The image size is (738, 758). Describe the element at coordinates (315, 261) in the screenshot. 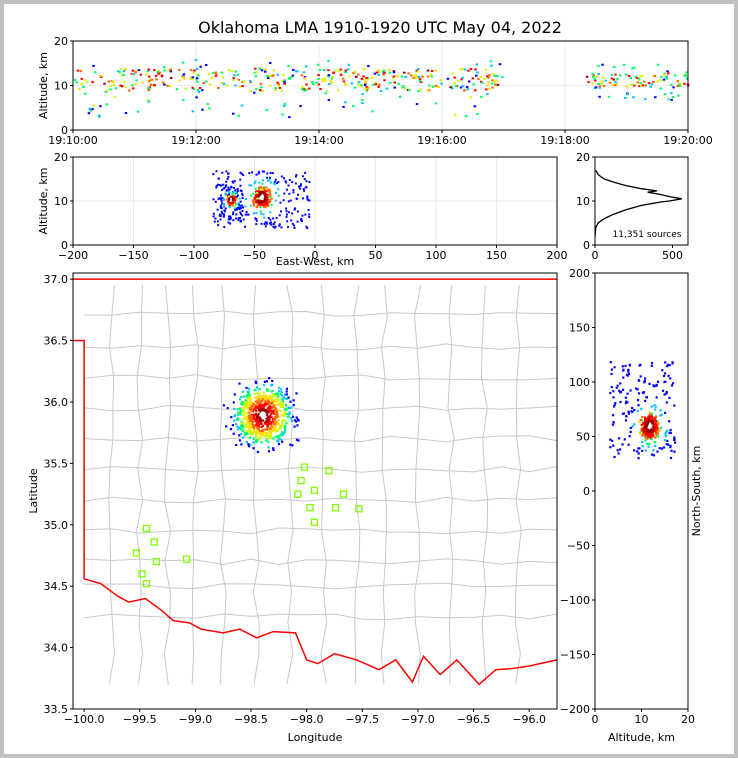

I see `east-west-xlabel: East-West, km` at that location.